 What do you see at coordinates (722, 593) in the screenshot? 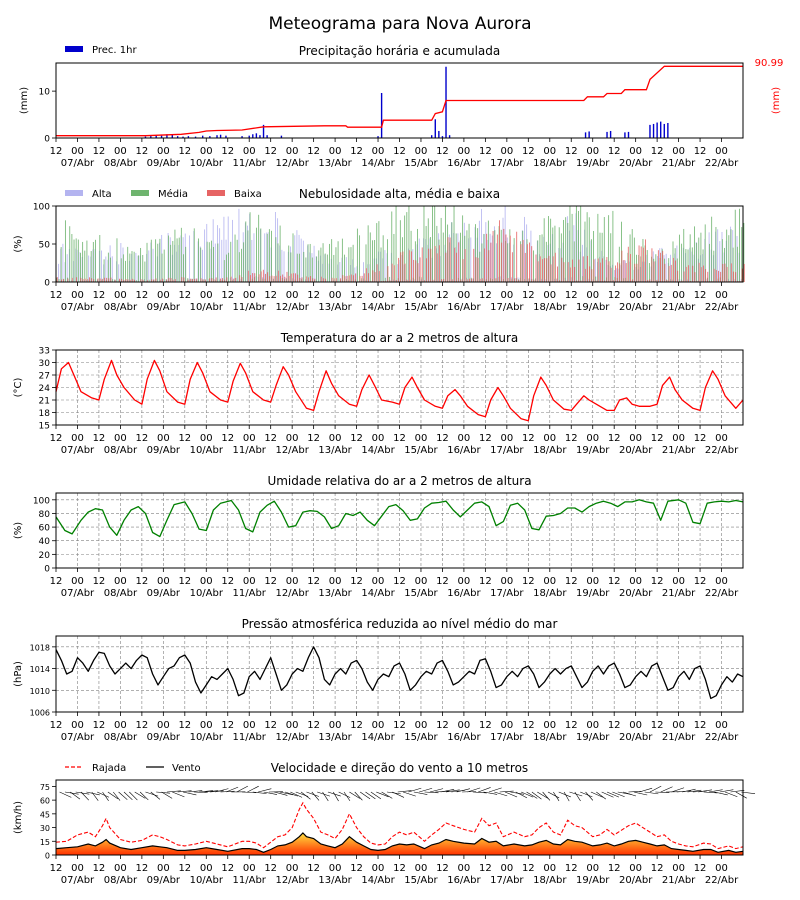
I see `day-label: 22/Abr` at bounding box center [722, 593].